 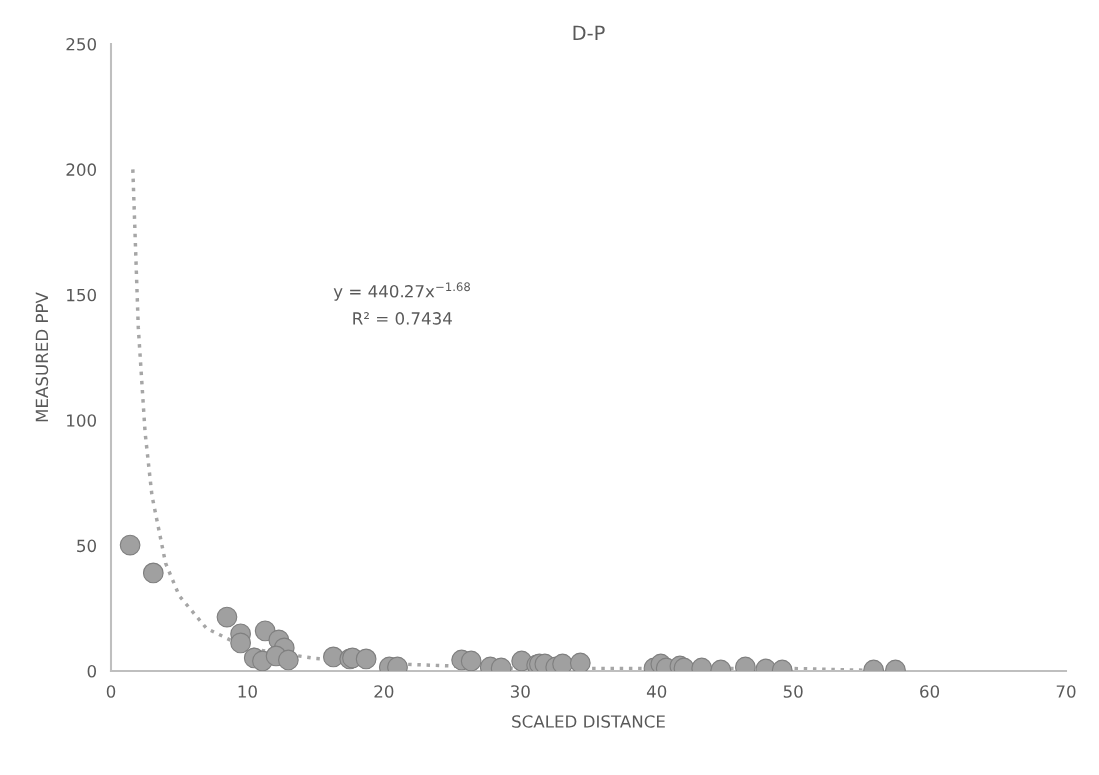 What do you see at coordinates (589, 32) in the screenshot?
I see `chart-title: D-P` at bounding box center [589, 32].